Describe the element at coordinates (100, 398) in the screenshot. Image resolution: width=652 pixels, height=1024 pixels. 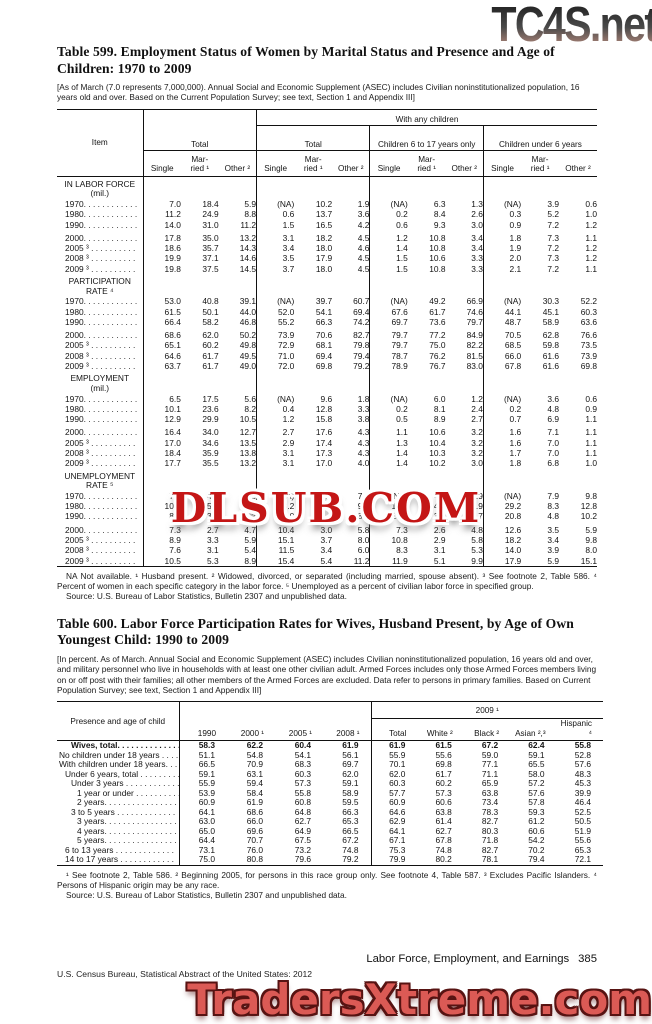
I see `row-label: 1970. . . . . . . . . . . .` at that location.